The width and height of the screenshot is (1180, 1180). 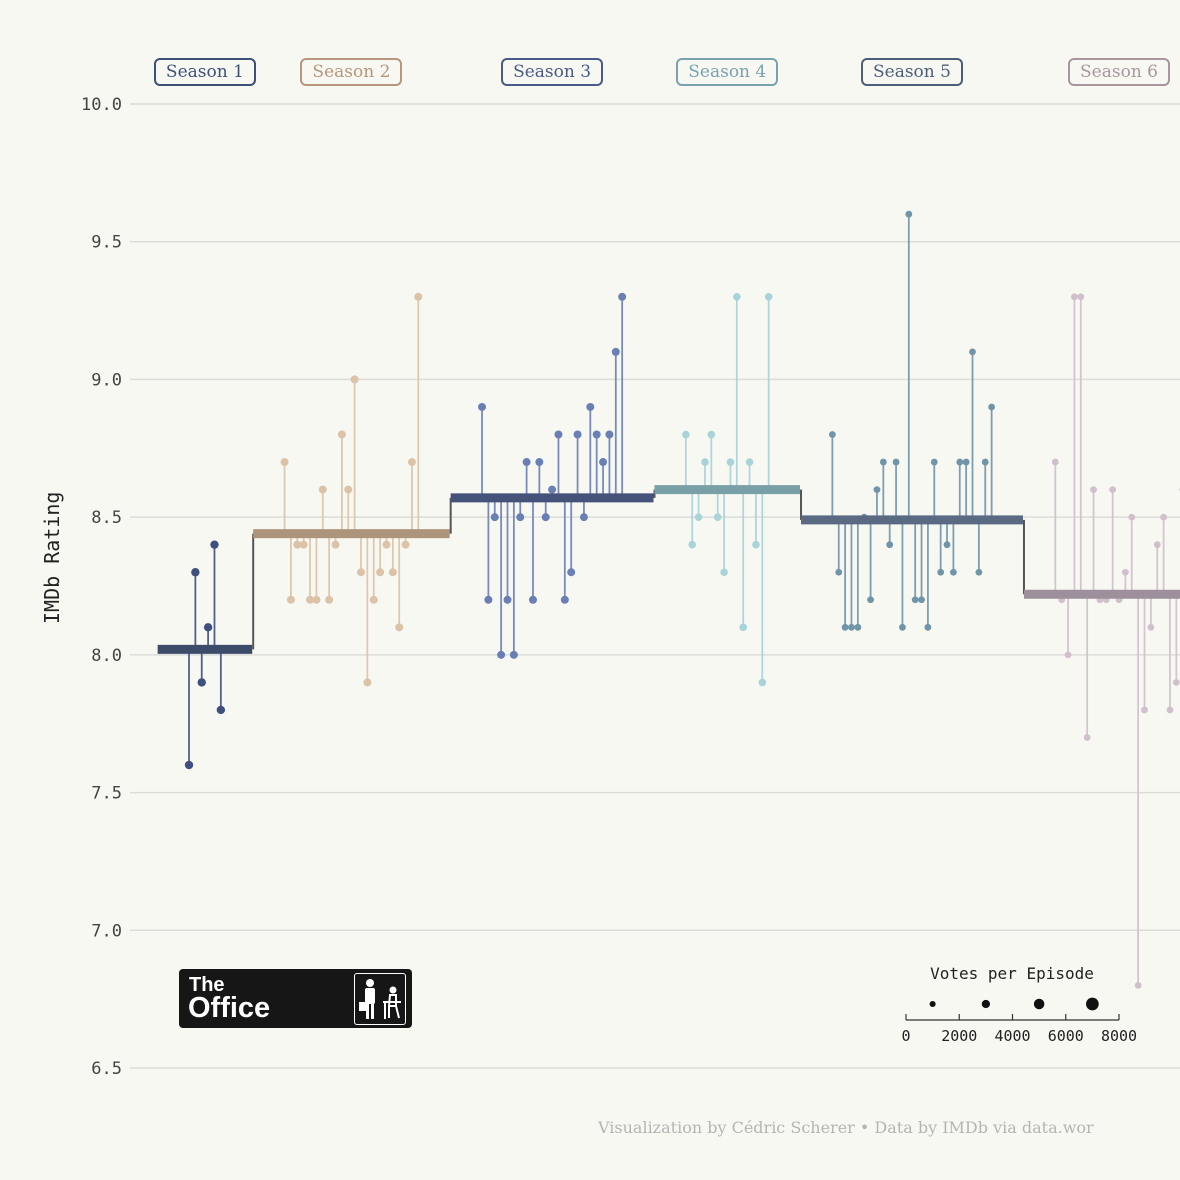 What do you see at coordinates (52, 557) in the screenshot?
I see `y-axis-title: IMDb Rating` at bounding box center [52, 557].